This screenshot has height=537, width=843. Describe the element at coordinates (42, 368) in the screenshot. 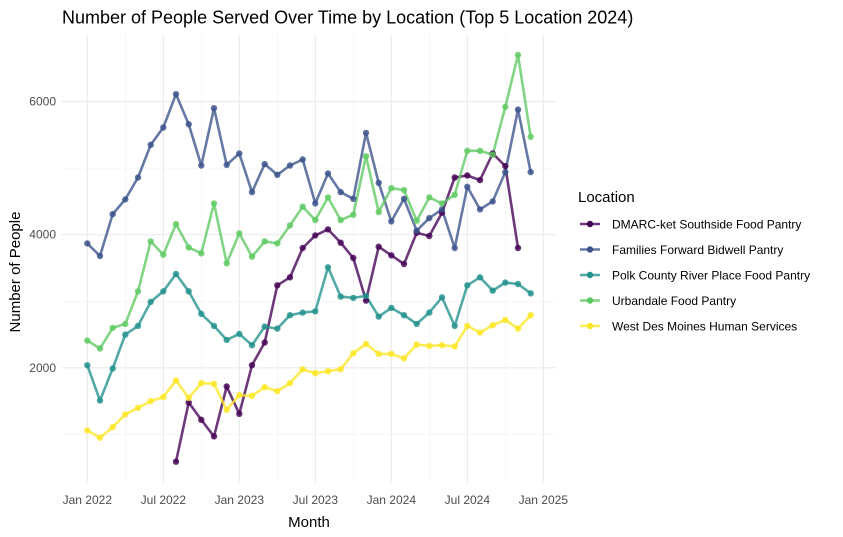

I see `y-tick-label: 2000` at that location.